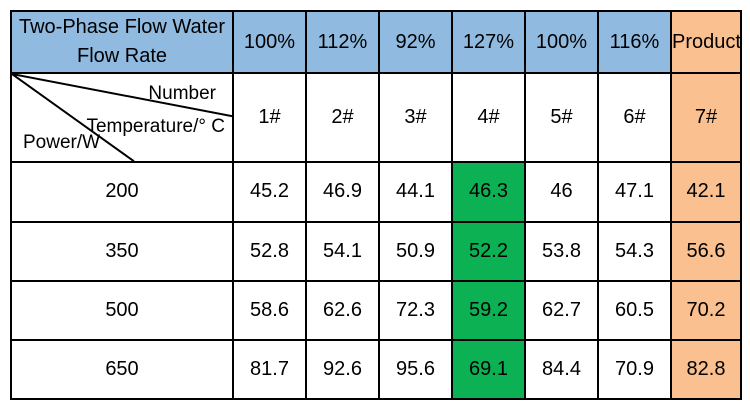  I want to click on flow-rate-header-2: 112%, so click(342, 42).